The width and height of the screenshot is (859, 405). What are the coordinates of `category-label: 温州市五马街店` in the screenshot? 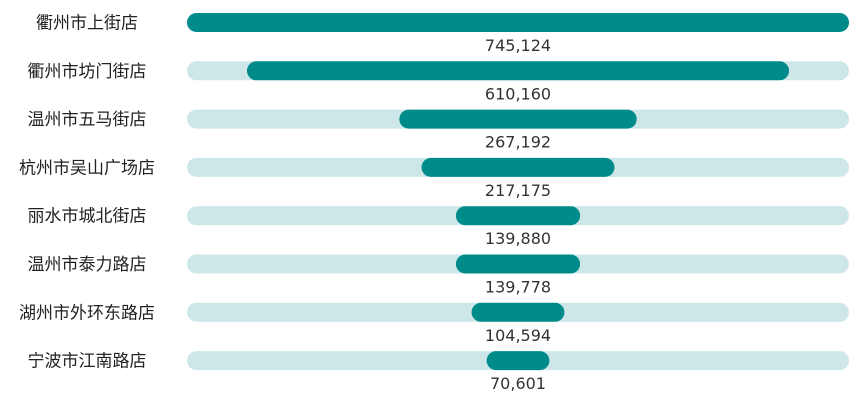 It's located at (87, 120).